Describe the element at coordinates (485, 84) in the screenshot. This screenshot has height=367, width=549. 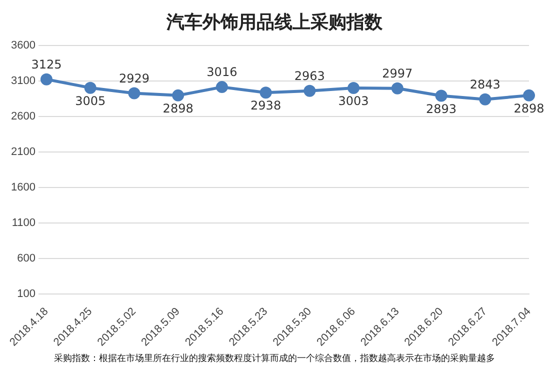
I see `data-label: 2843` at that location.